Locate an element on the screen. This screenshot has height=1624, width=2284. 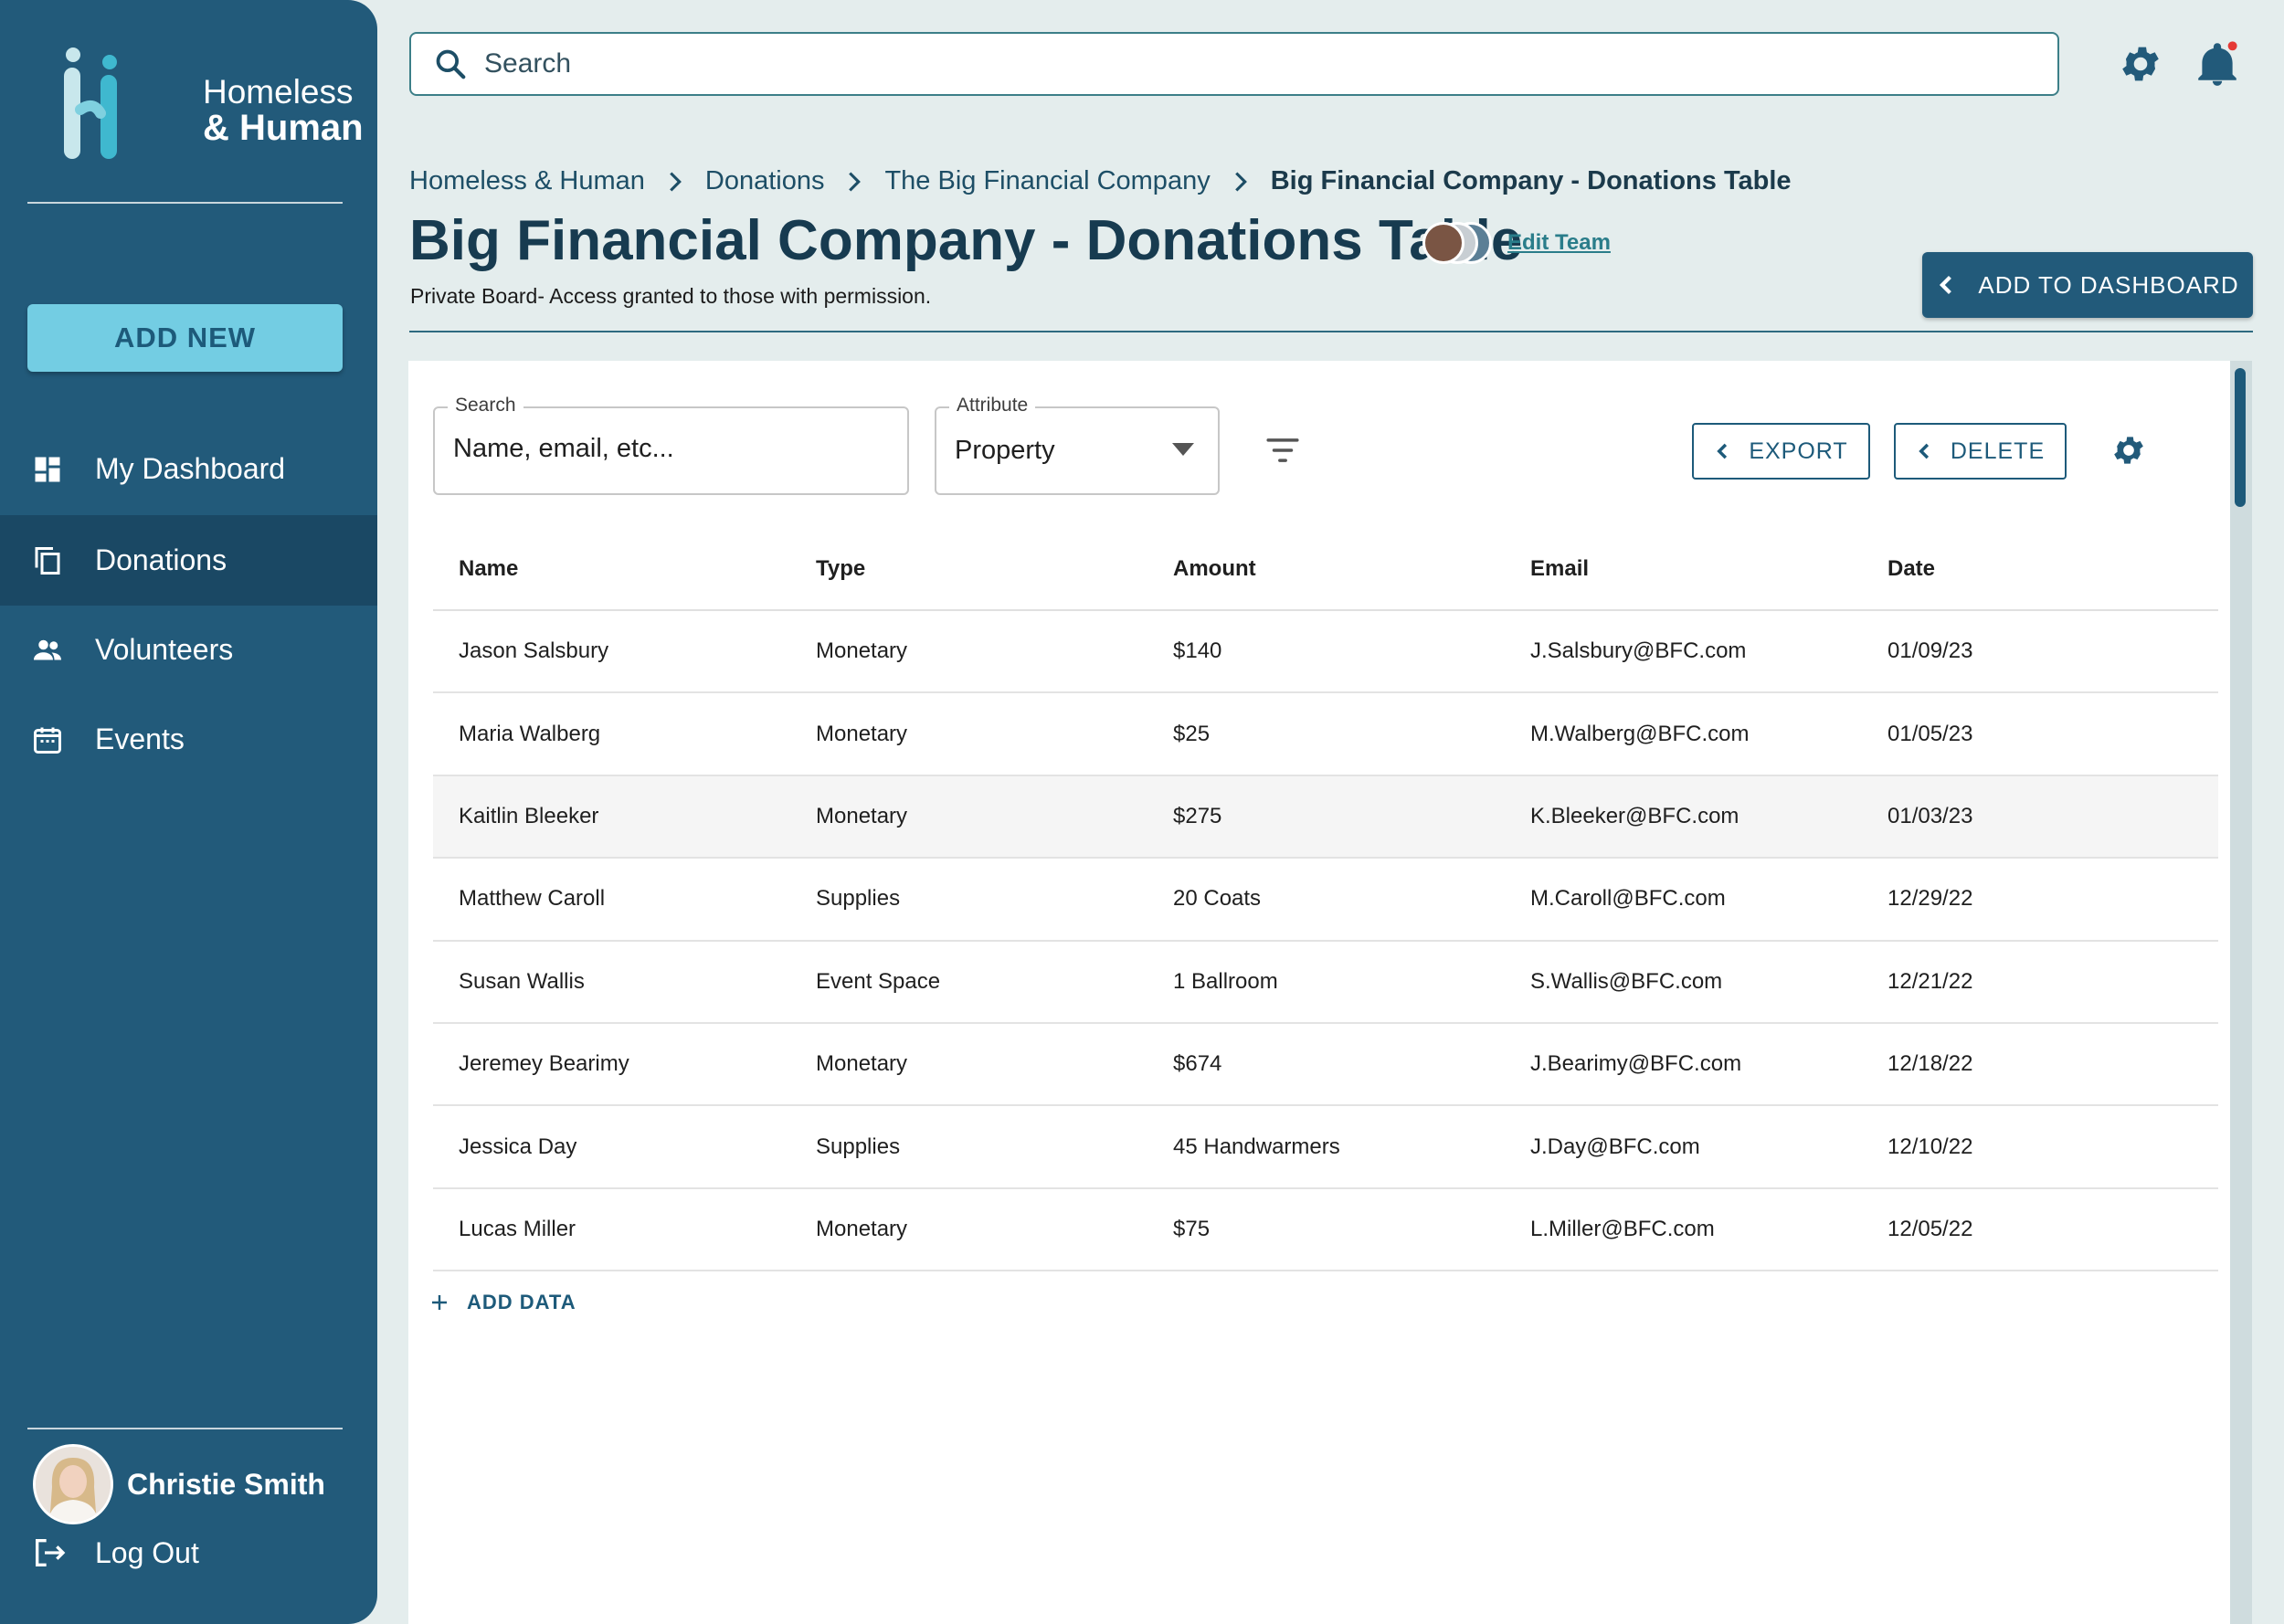
cell-date: 01/09/23 is located at coordinates (2040, 652).